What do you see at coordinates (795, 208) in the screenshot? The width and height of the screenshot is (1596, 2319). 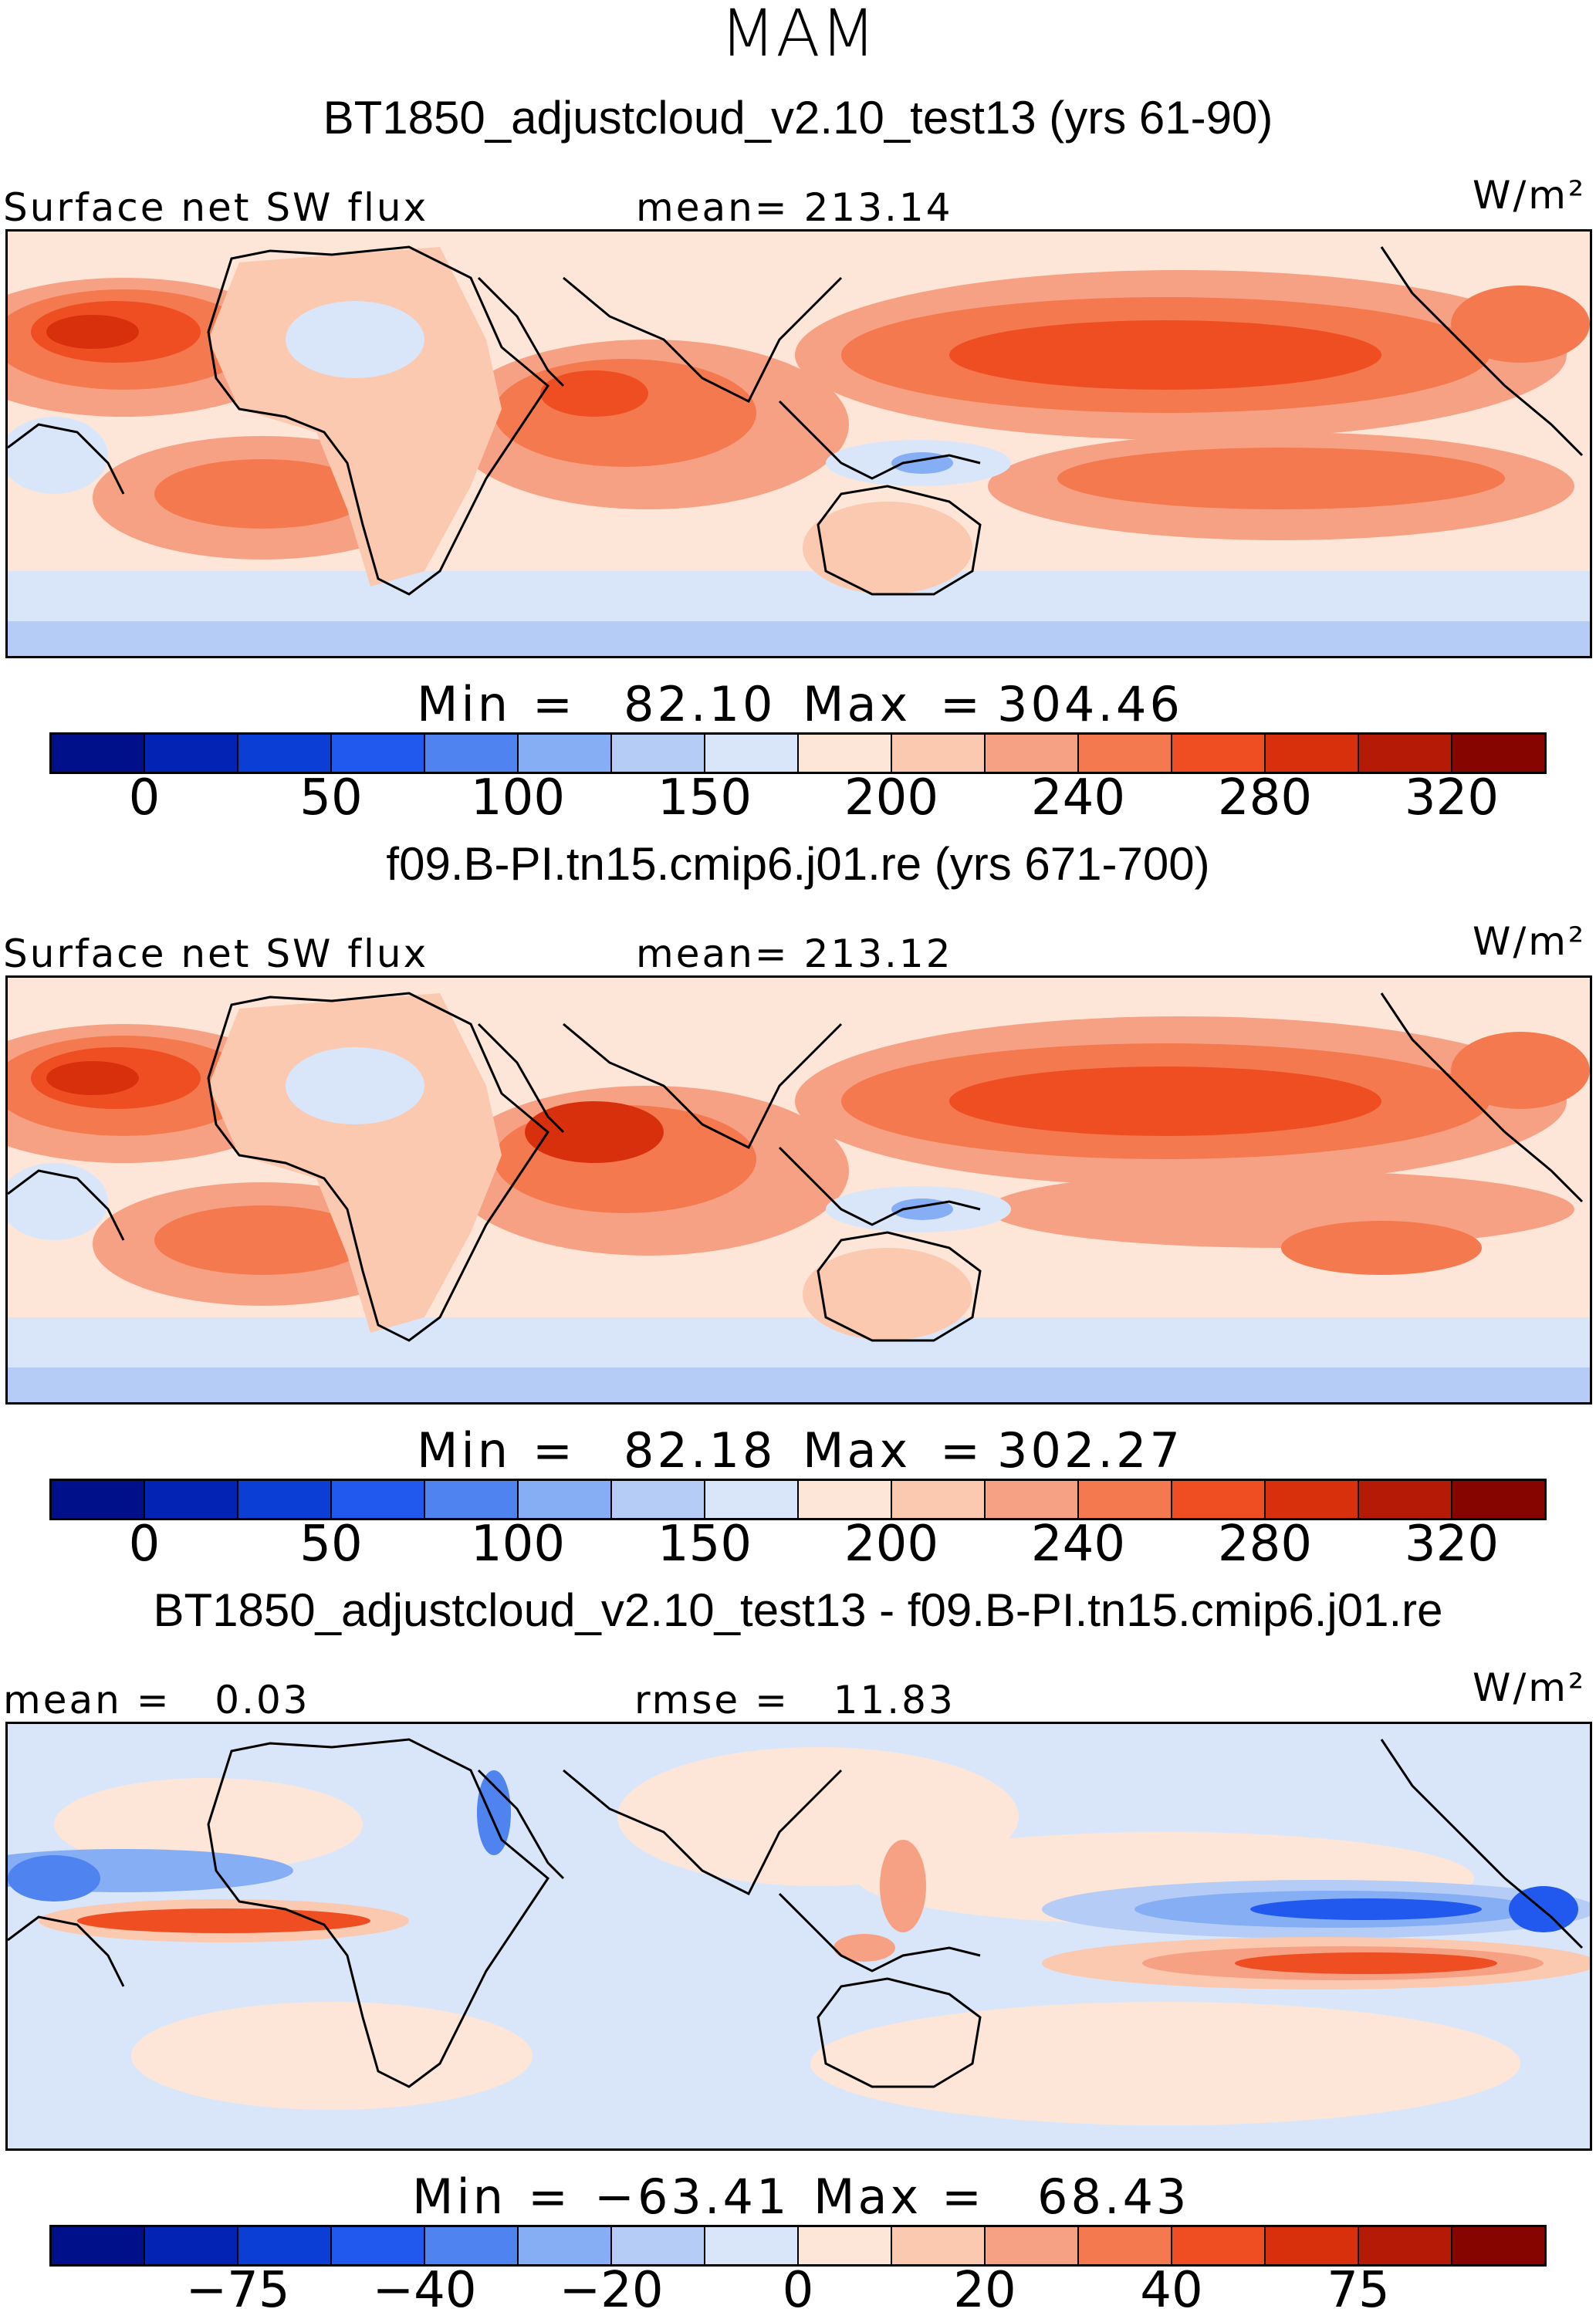 I see `panel-1-mean-label: mean= 213.14` at bounding box center [795, 208].